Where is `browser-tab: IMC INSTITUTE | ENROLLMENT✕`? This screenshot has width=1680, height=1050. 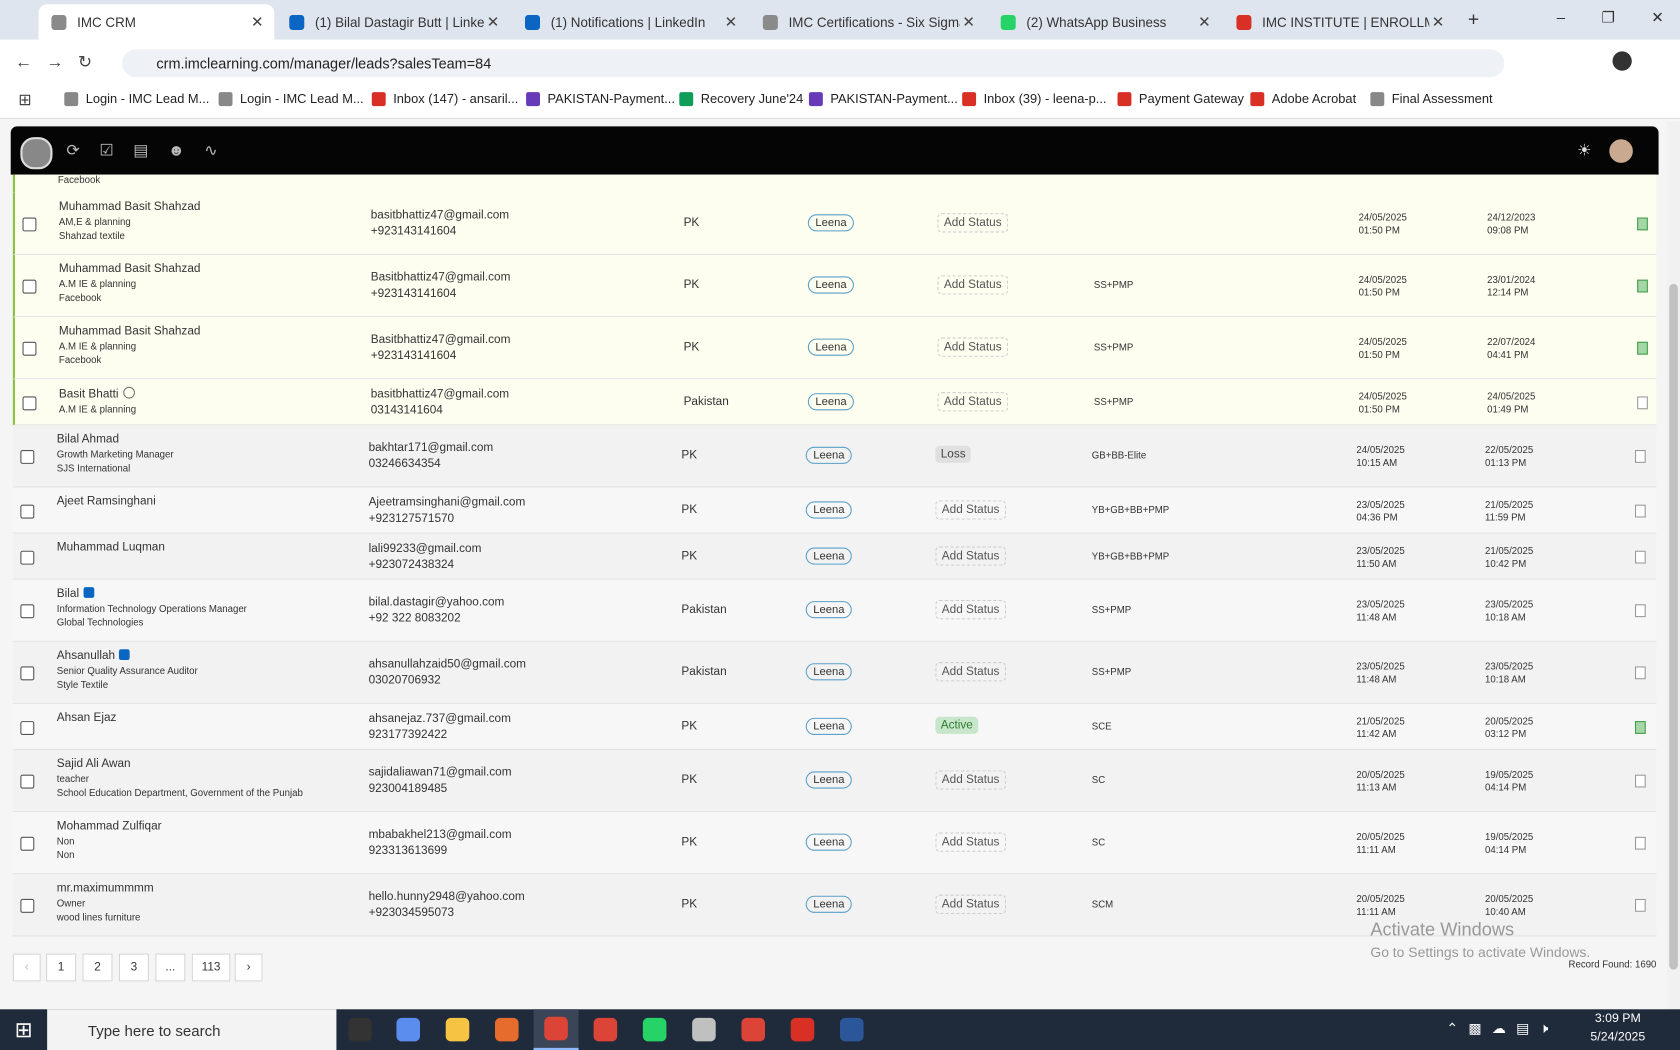 browser-tab: IMC INSTITUTE | ENROLLMENT✕ is located at coordinates (1339, 21).